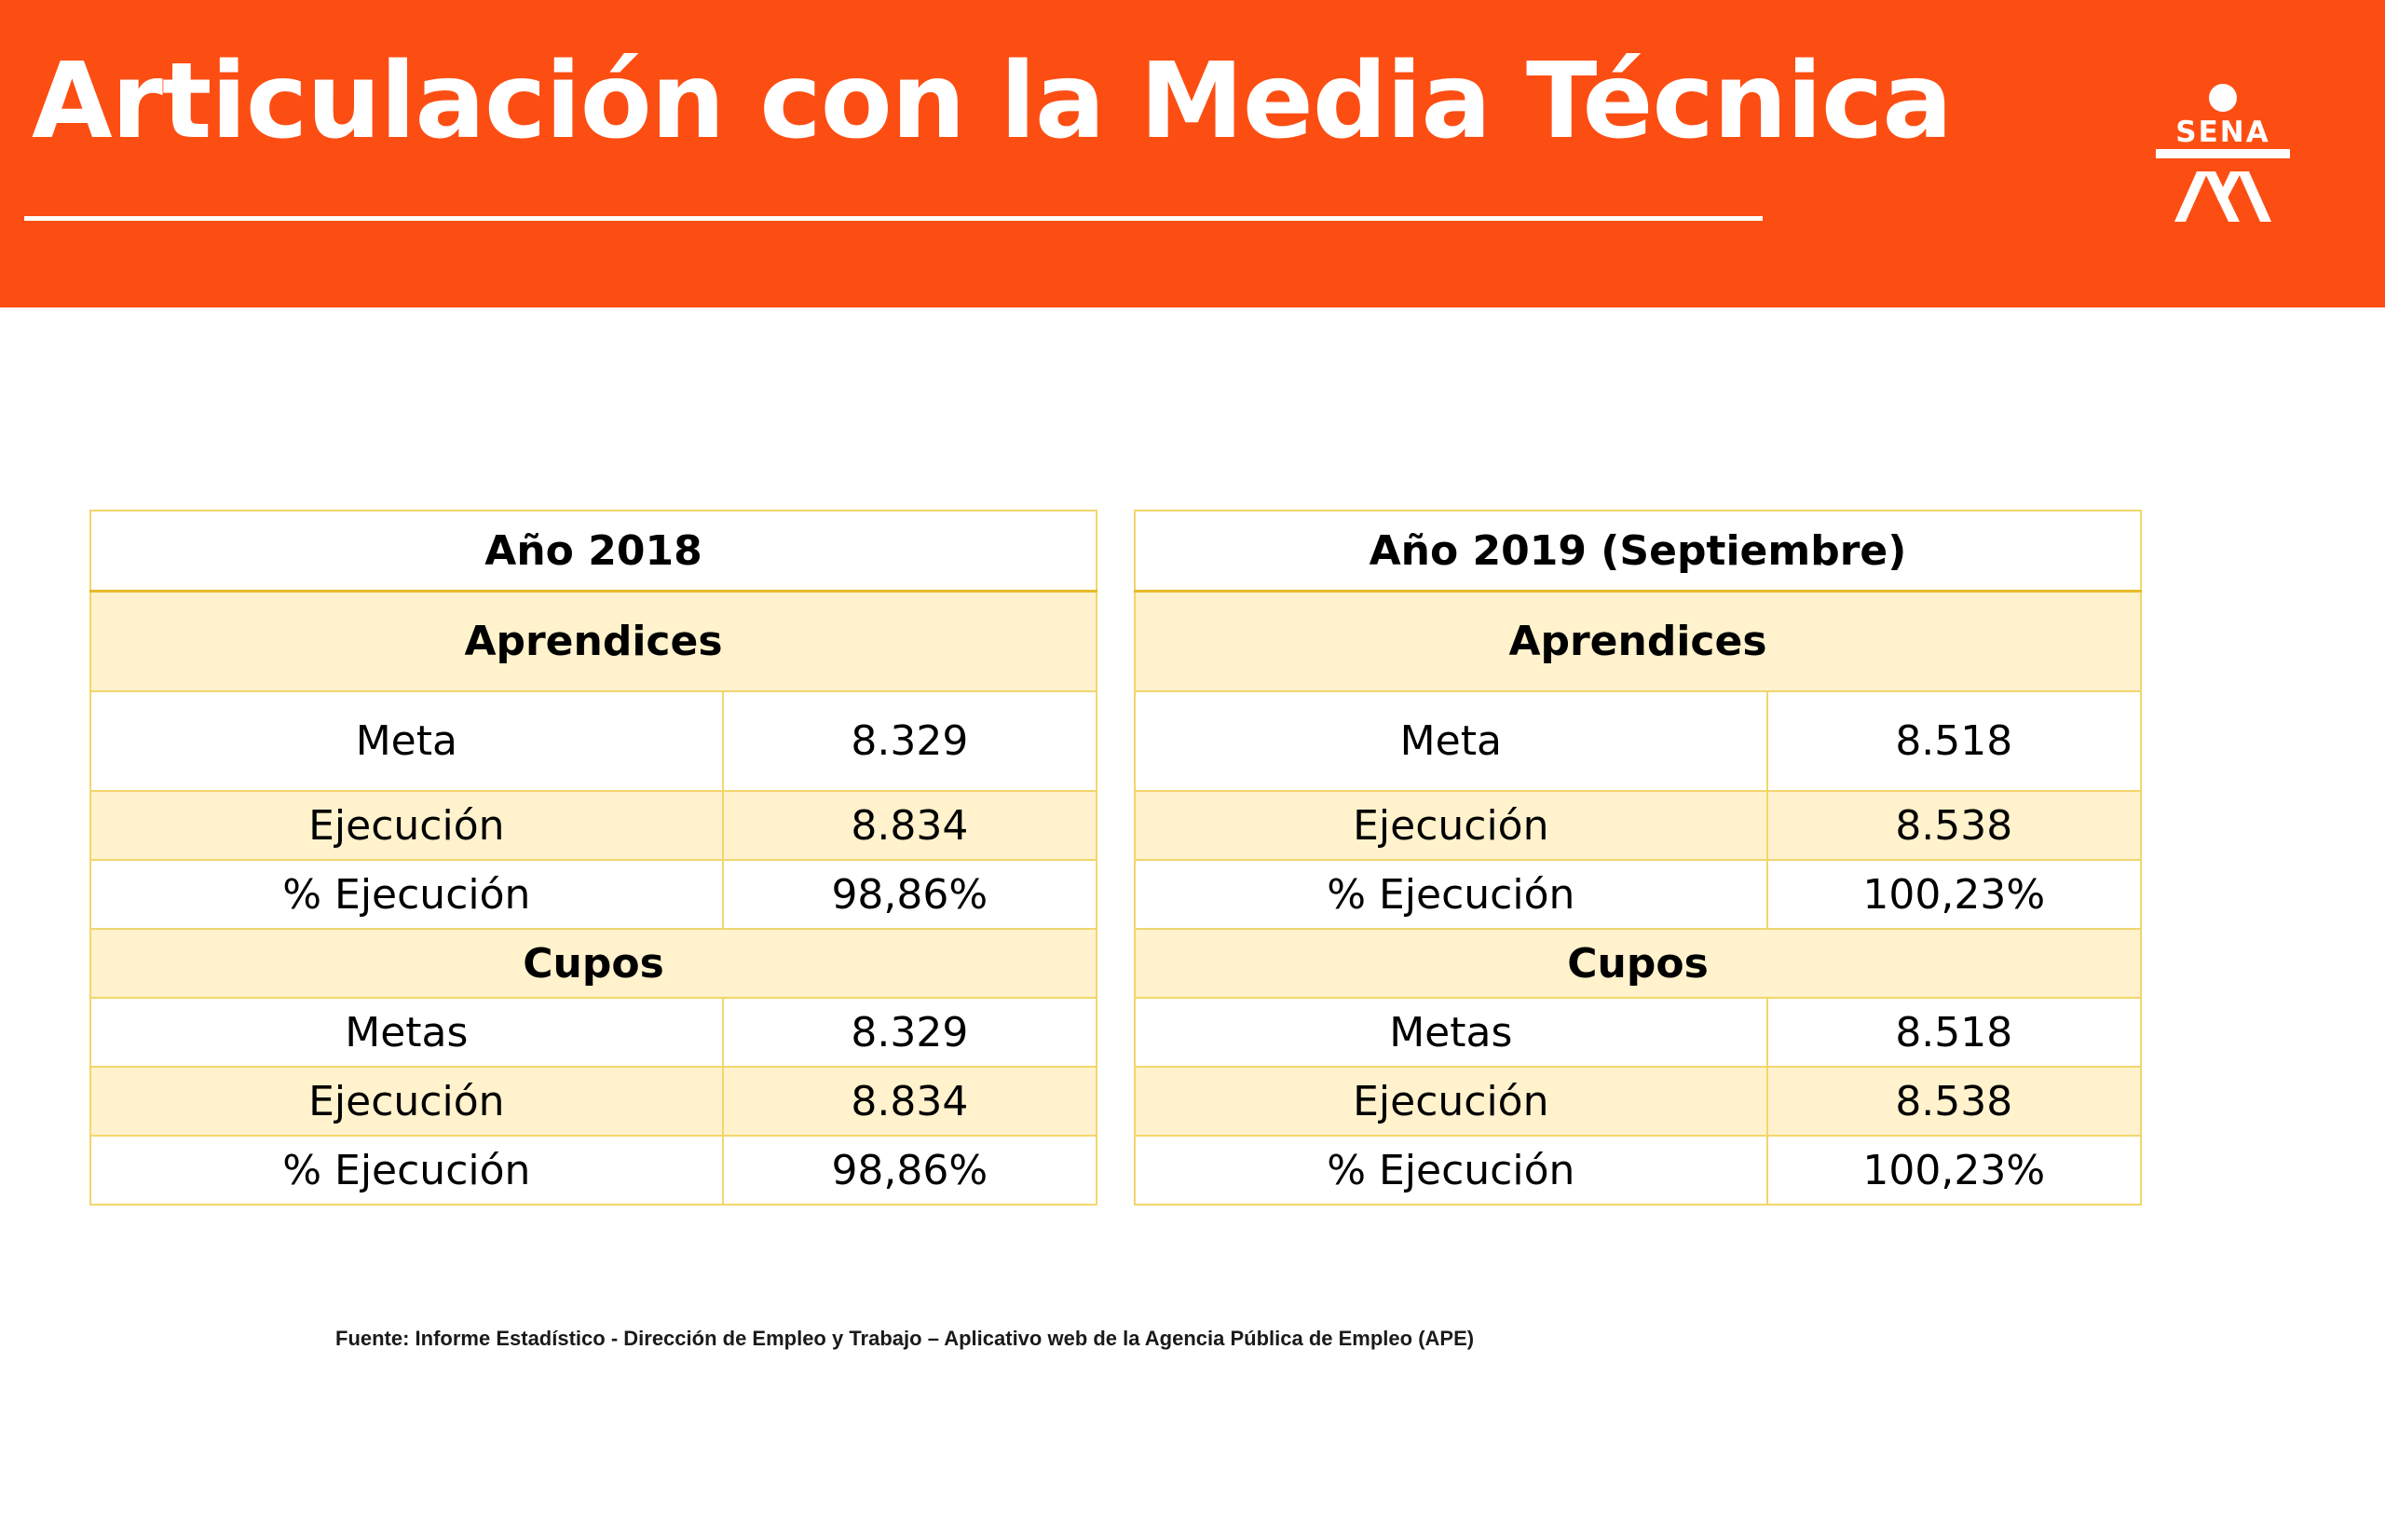  Describe the element at coordinates (893, 218) in the screenshot. I see `title-underline` at that location.